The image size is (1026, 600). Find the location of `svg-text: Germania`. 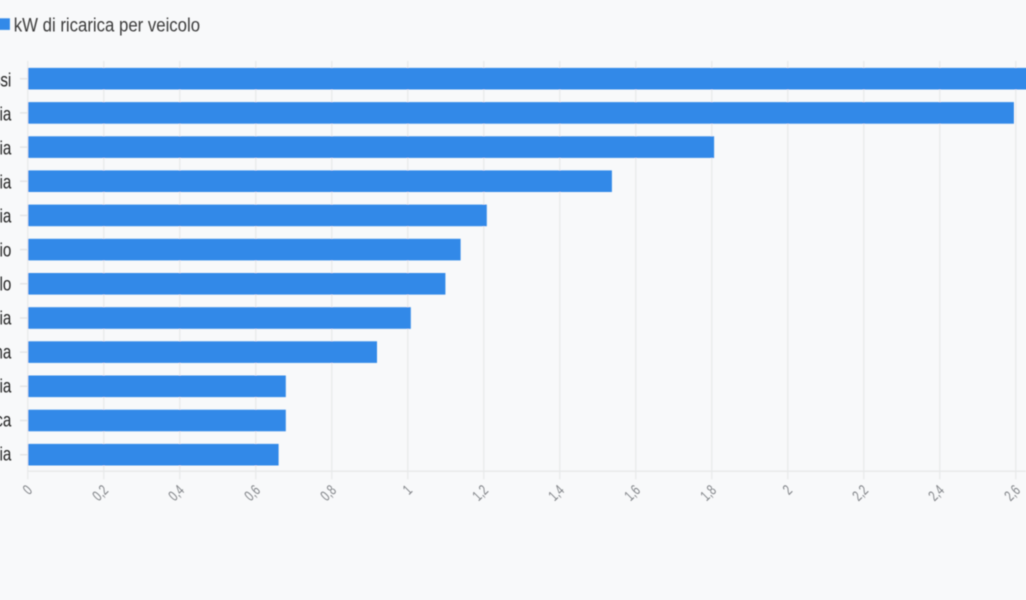

svg-text: Germania is located at coordinates (6, 386).